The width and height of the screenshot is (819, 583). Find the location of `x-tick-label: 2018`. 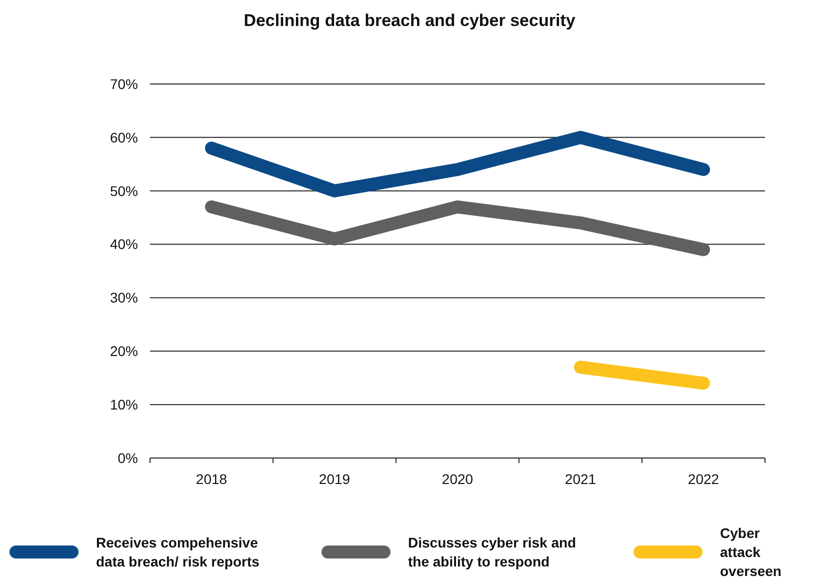

x-tick-label: 2018 is located at coordinates (212, 479).